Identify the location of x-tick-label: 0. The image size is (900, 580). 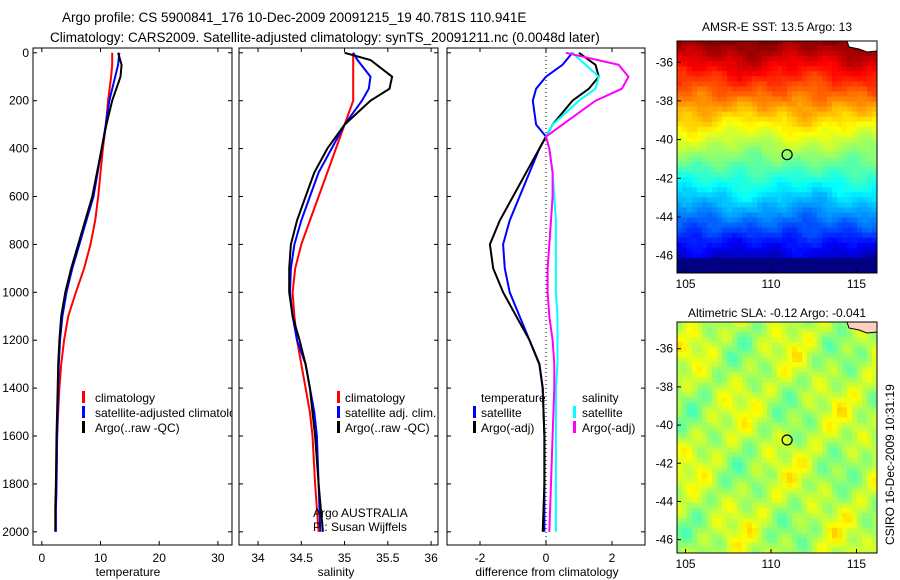
(546, 558).